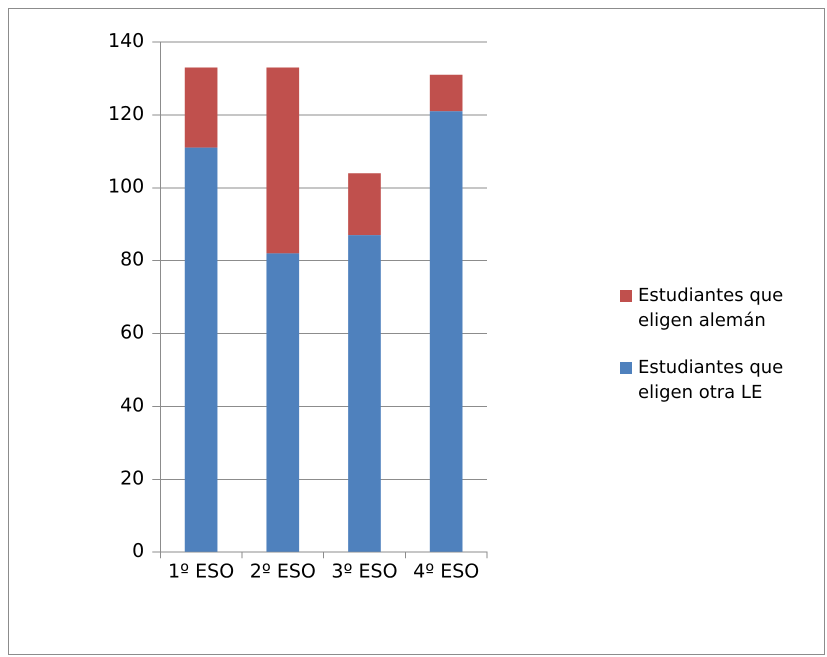  I want to click on y-tick-label: 80, so click(132, 259).